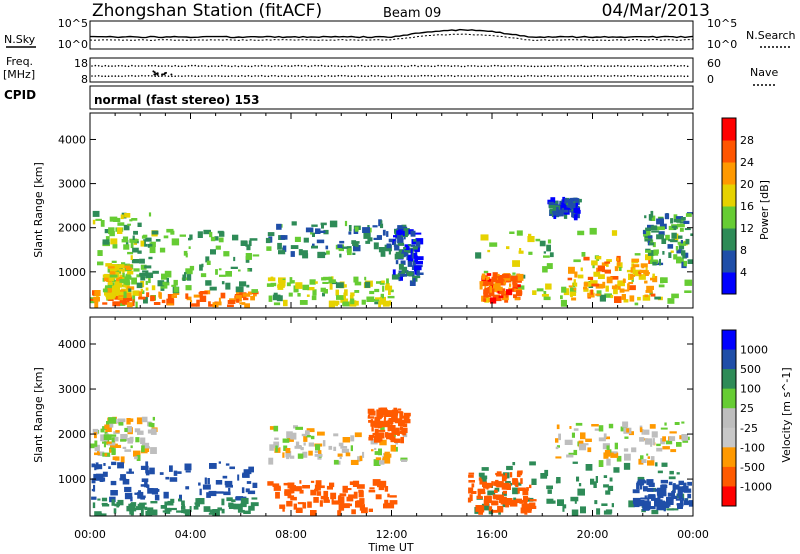  I want to click on nsky-panel-frame, so click(391, 35).